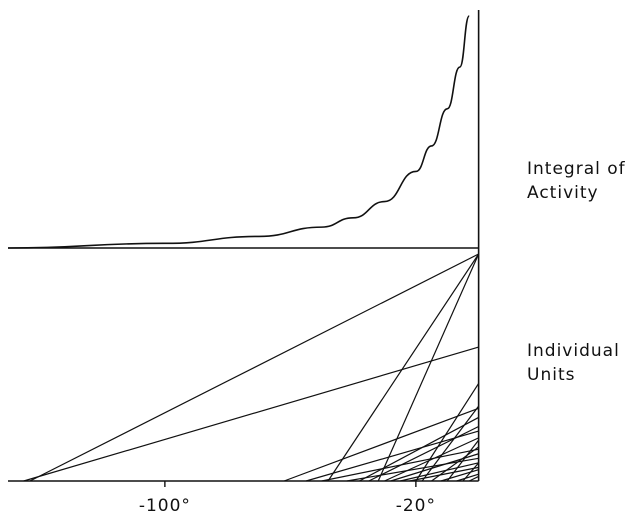 This screenshot has height=524, width=644. Describe the element at coordinates (416, 506) in the screenshot. I see `x-tick-label-2: -20°` at that location.